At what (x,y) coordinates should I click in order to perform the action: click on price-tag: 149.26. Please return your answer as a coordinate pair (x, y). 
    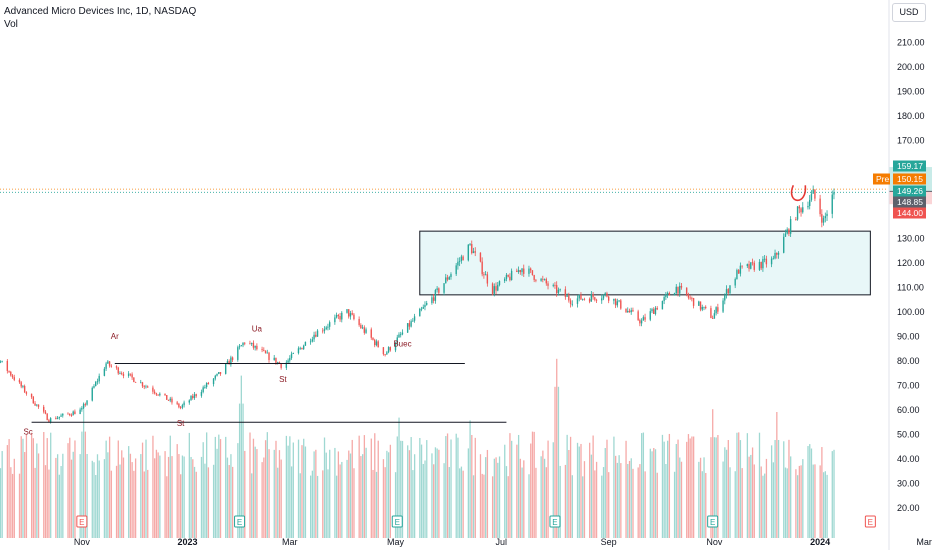
    Looking at the image, I should click on (909, 191).